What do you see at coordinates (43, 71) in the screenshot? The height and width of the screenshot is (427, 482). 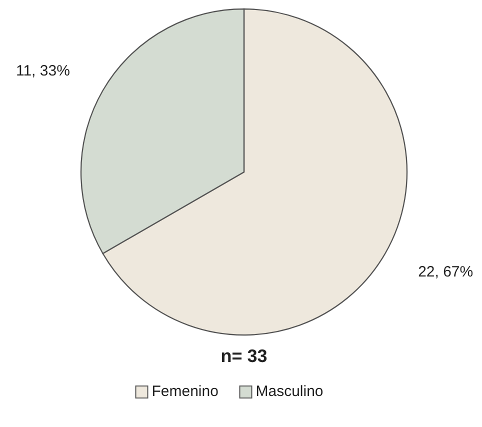 I see `data-label: 11, 33%` at bounding box center [43, 71].